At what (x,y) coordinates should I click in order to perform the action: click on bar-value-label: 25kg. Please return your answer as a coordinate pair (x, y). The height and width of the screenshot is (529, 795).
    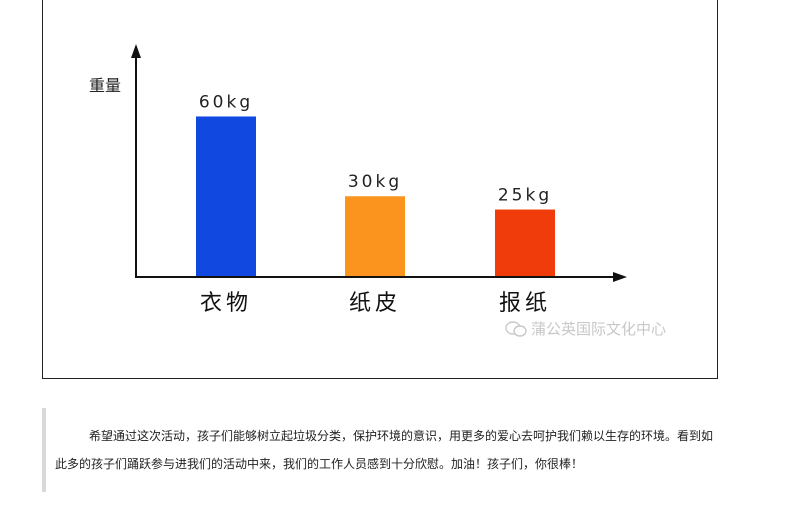
    Looking at the image, I should click on (525, 196).